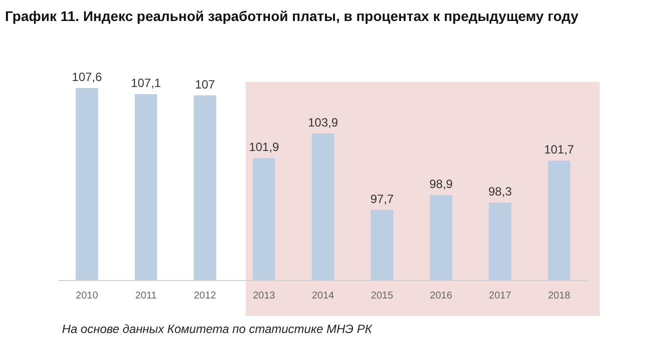  What do you see at coordinates (559, 149) in the screenshot?
I see `data-label: 101,7` at bounding box center [559, 149].